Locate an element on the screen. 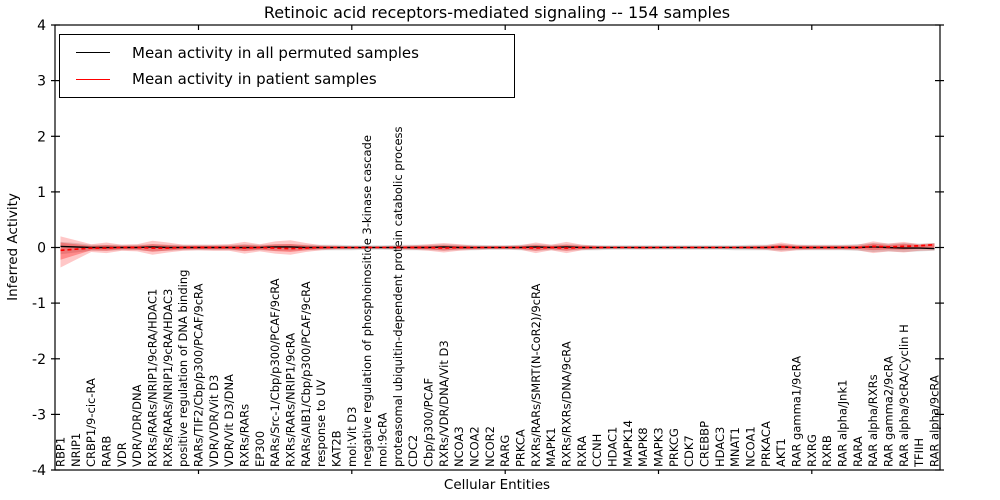  y-tick-label: -4 is located at coordinates (39, 471).